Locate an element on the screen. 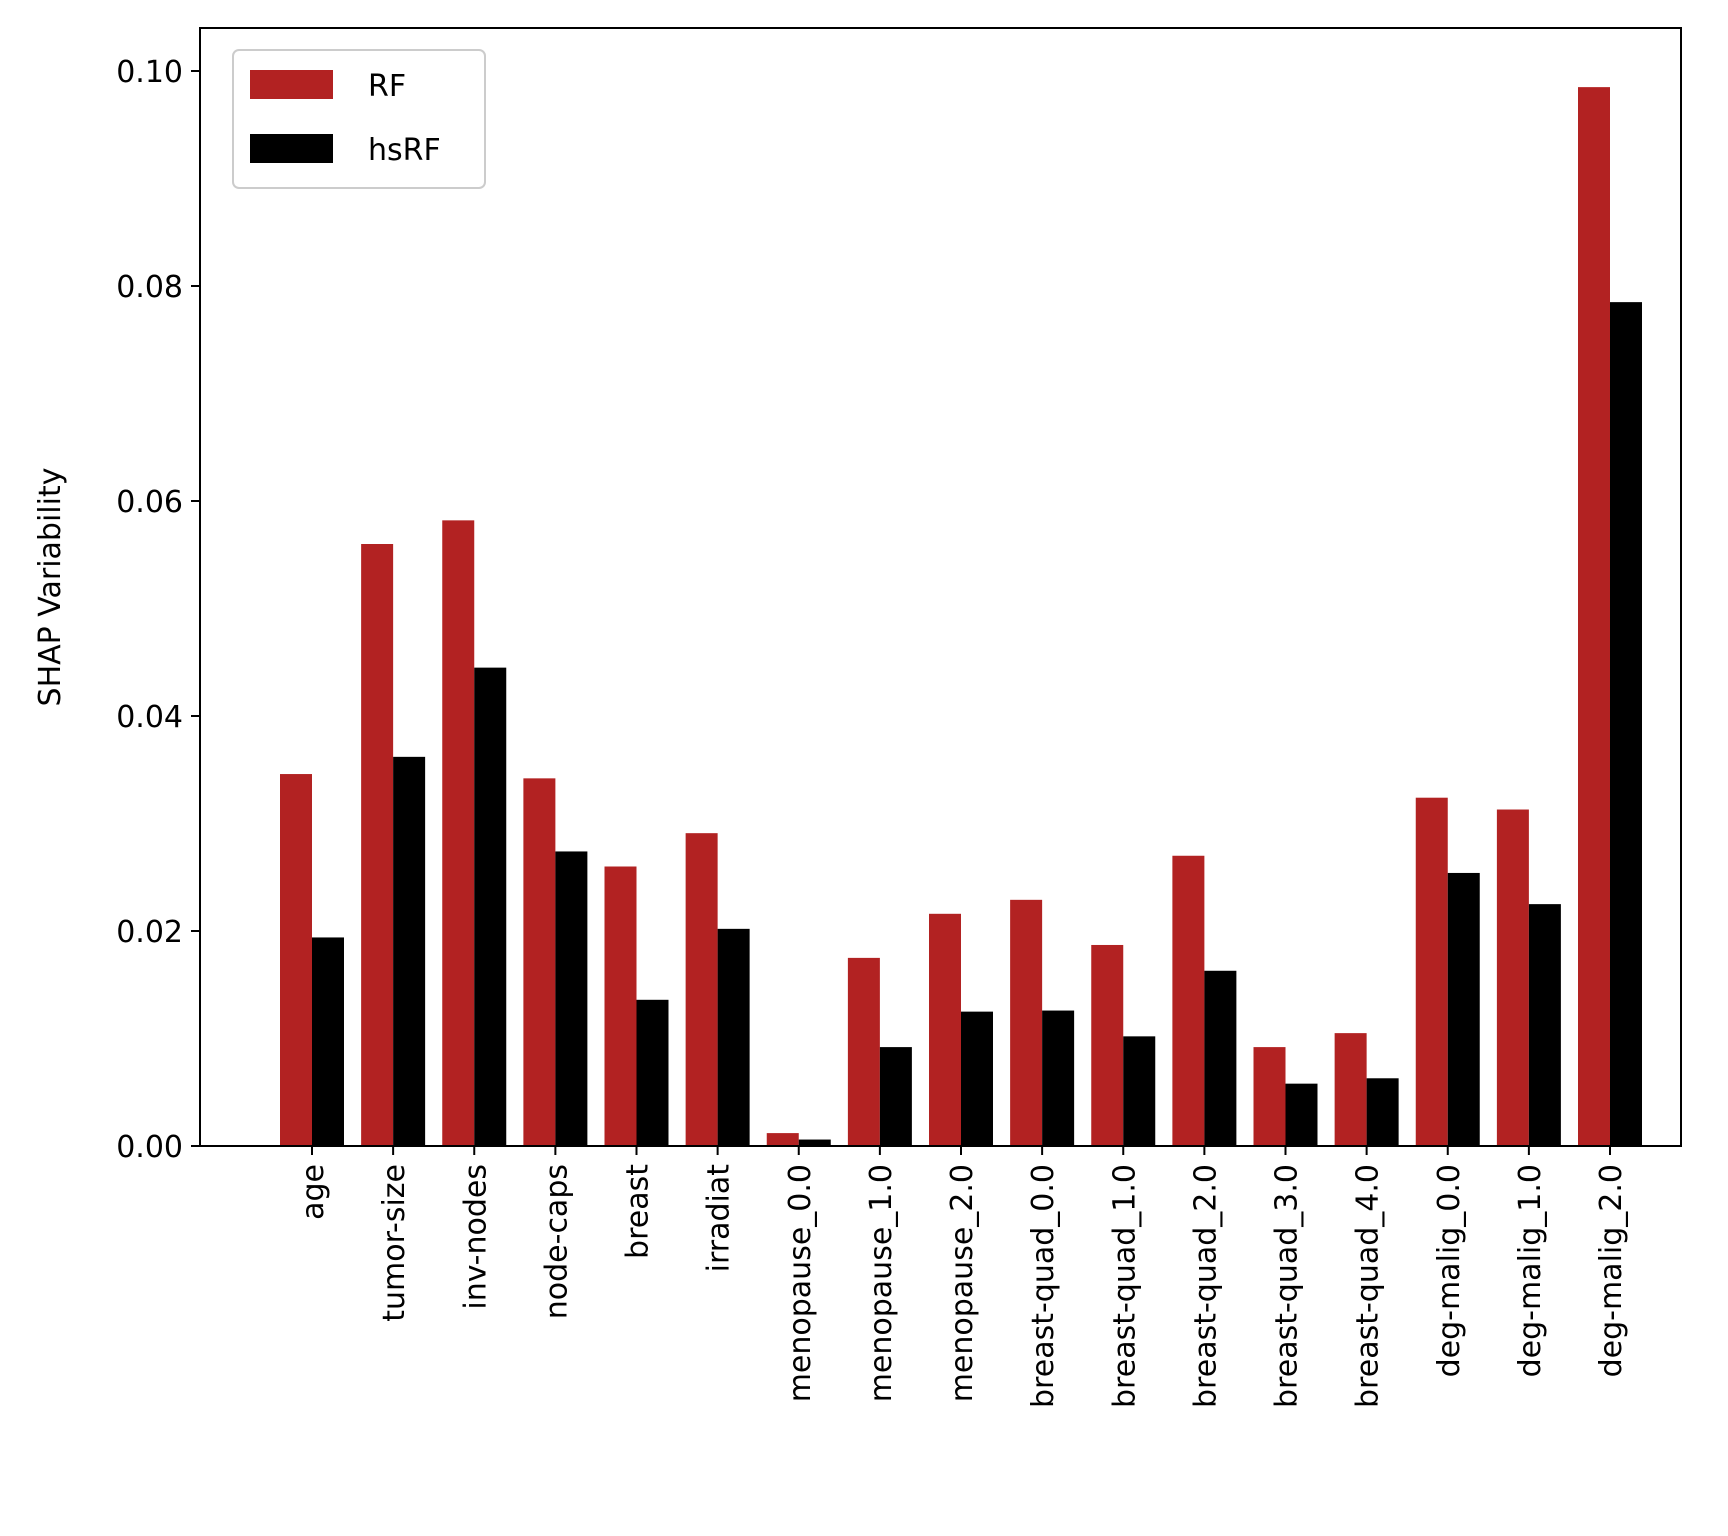 The height and width of the screenshot is (1536, 1728). legend-label-rf: RF is located at coordinates (387, 86).